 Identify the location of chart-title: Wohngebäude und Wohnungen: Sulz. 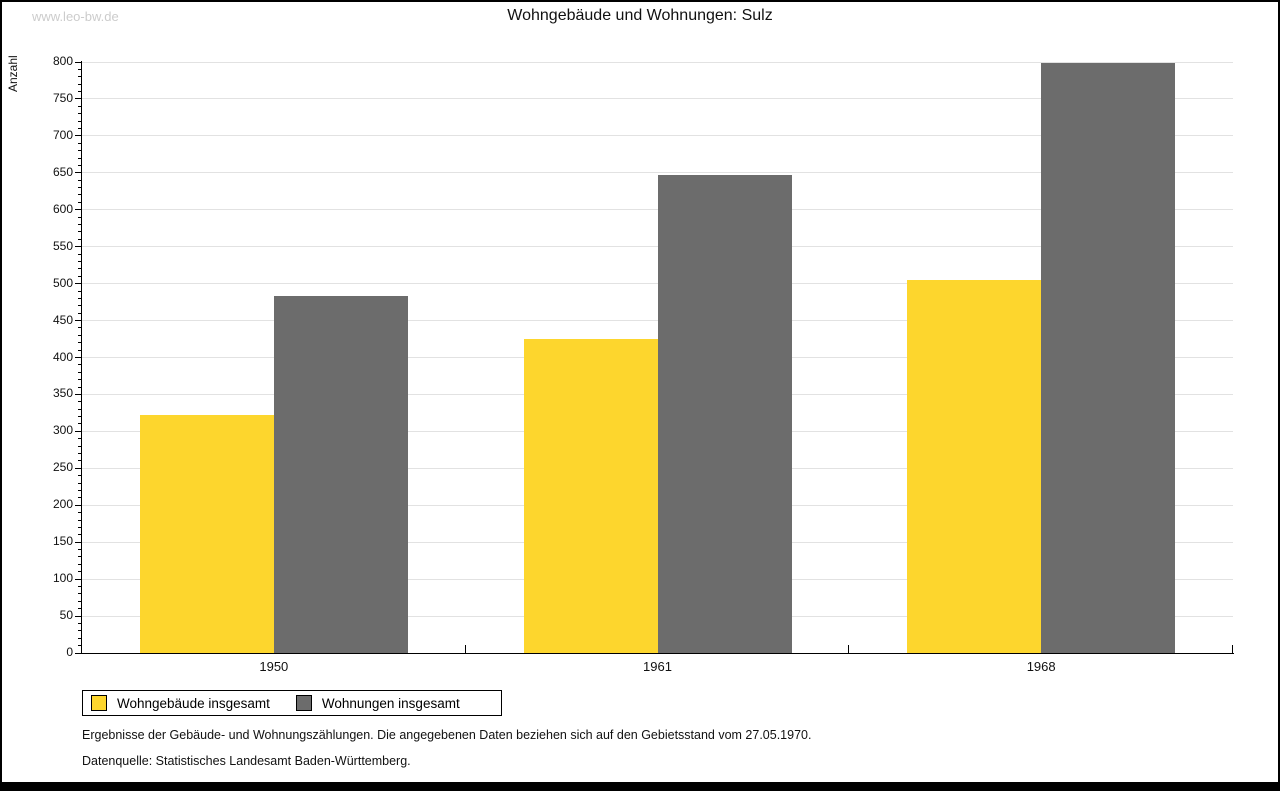
(640, 15).